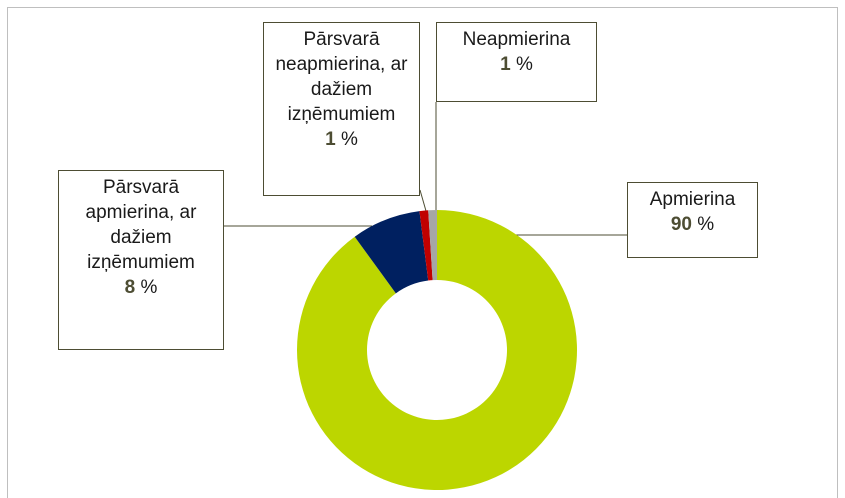 The image size is (845, 498). I want to click on data-label: Neapmierina 1 %, so click(516, 62).